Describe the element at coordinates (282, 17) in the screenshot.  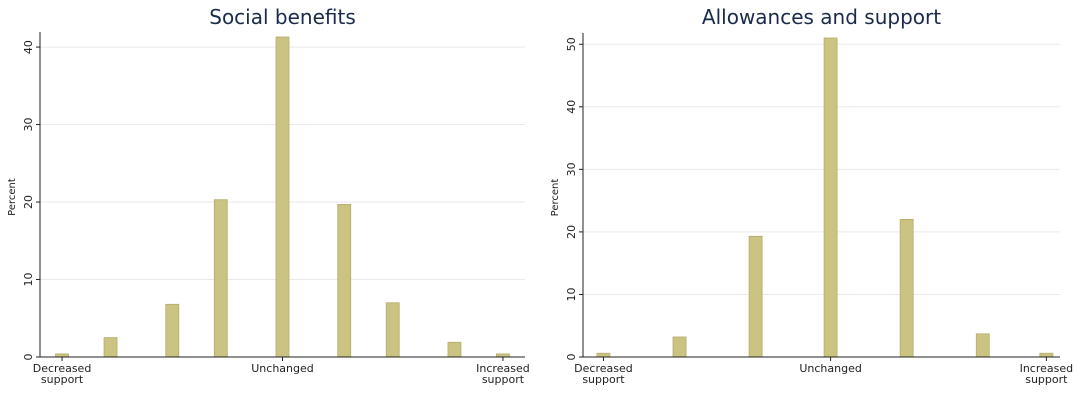
I see `chart-title: Social benefits` at that location.